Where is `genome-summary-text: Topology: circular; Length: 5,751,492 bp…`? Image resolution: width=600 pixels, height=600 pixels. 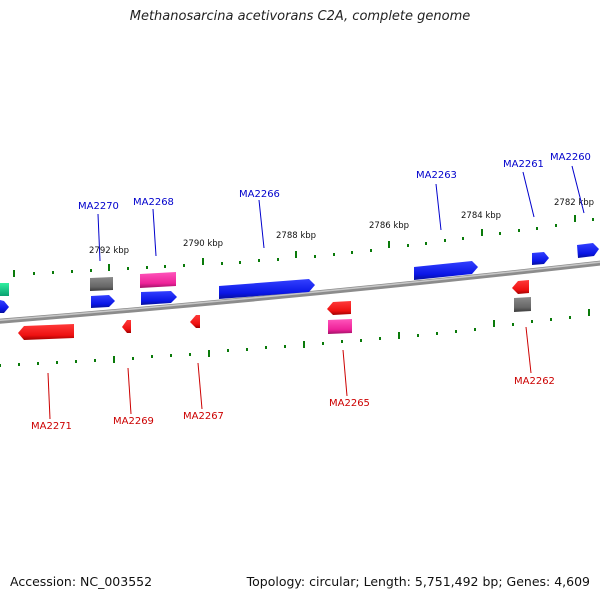
genome-summary-text: Topology: circular; Length: 5,751,492 bp… is located at coordinates (418, 581).